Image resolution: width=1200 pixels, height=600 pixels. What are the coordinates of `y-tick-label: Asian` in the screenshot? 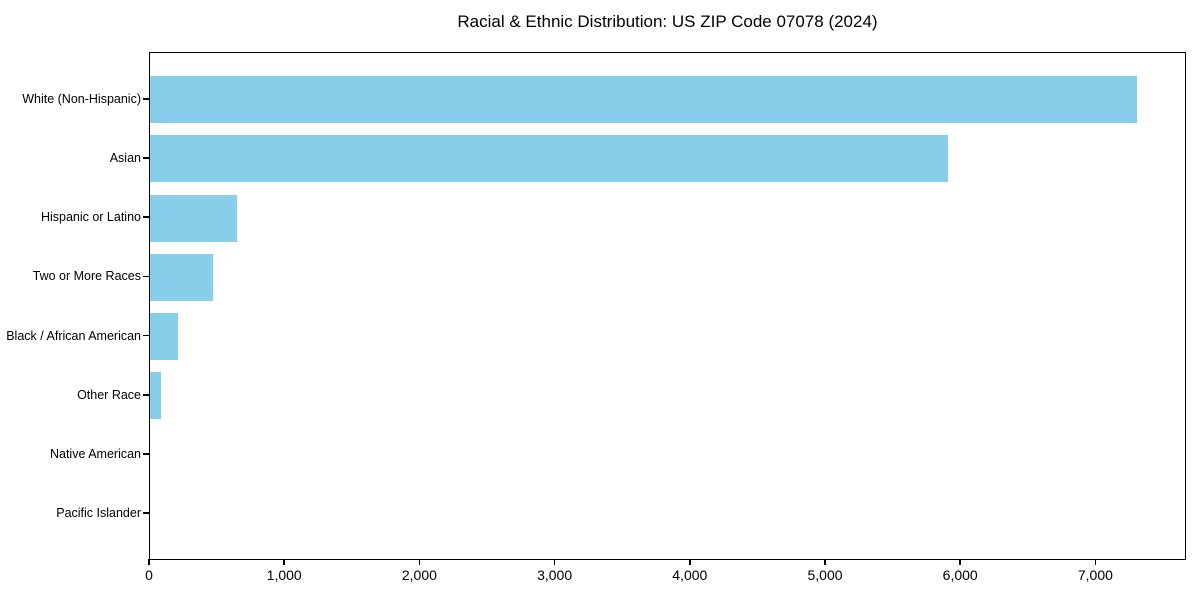 It's located at (125, 157).